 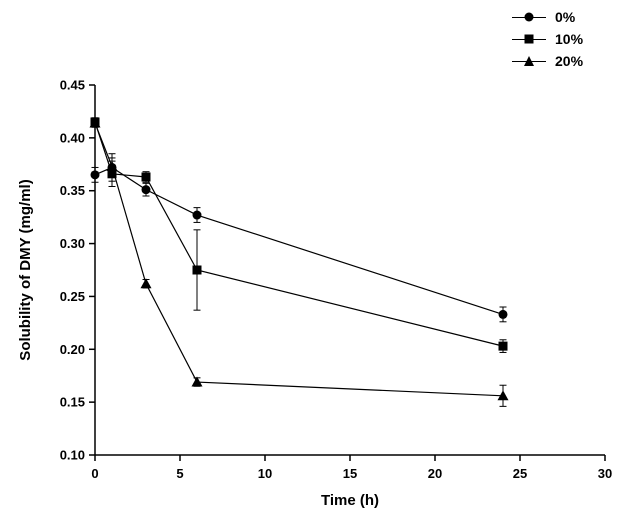 I want to click on y-axis-label: Solubility of DMY (mg/ml), so click(x=25, y=269).